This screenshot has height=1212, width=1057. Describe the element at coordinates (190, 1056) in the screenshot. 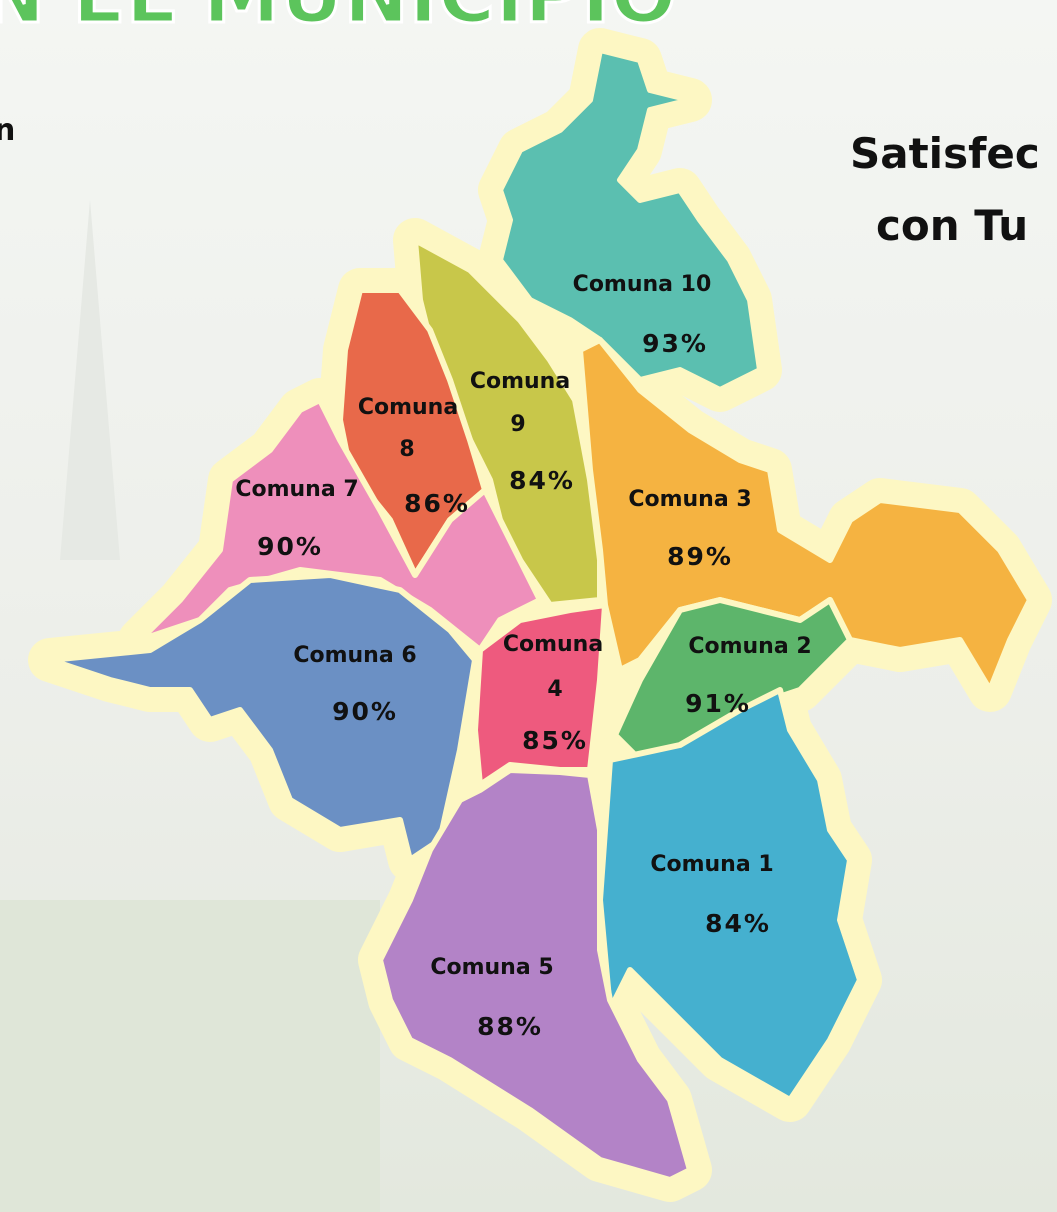

I see `background-trees` at that location.